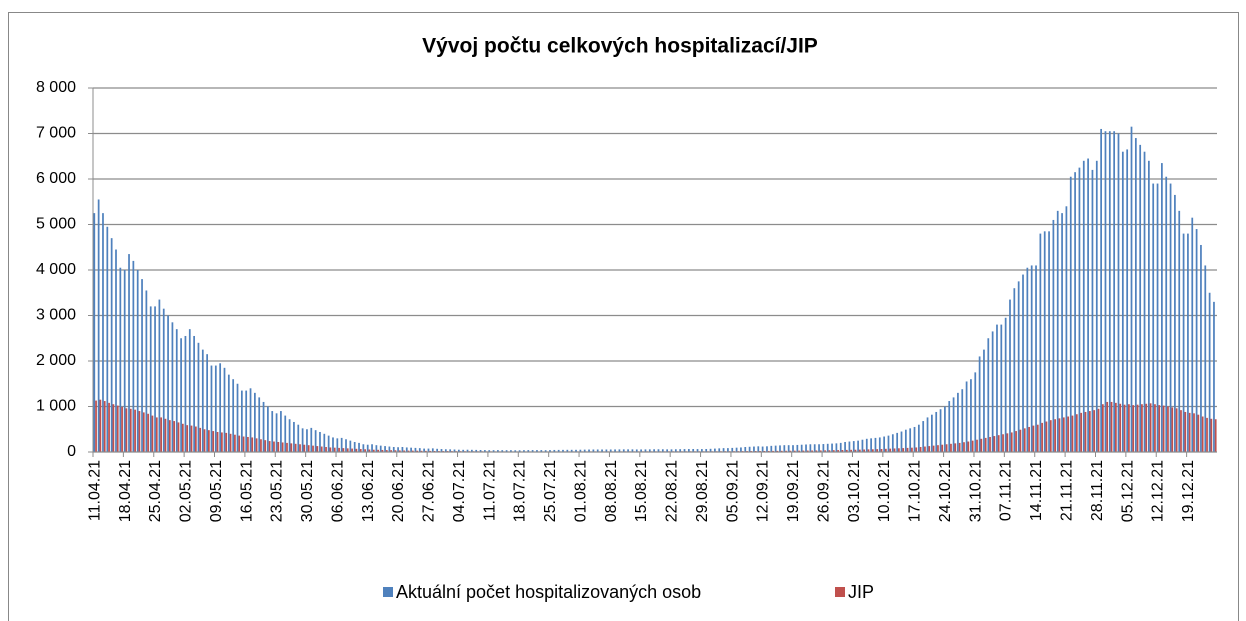  I want to click on x-tick-label: 30.05.21, so click(307, 491).